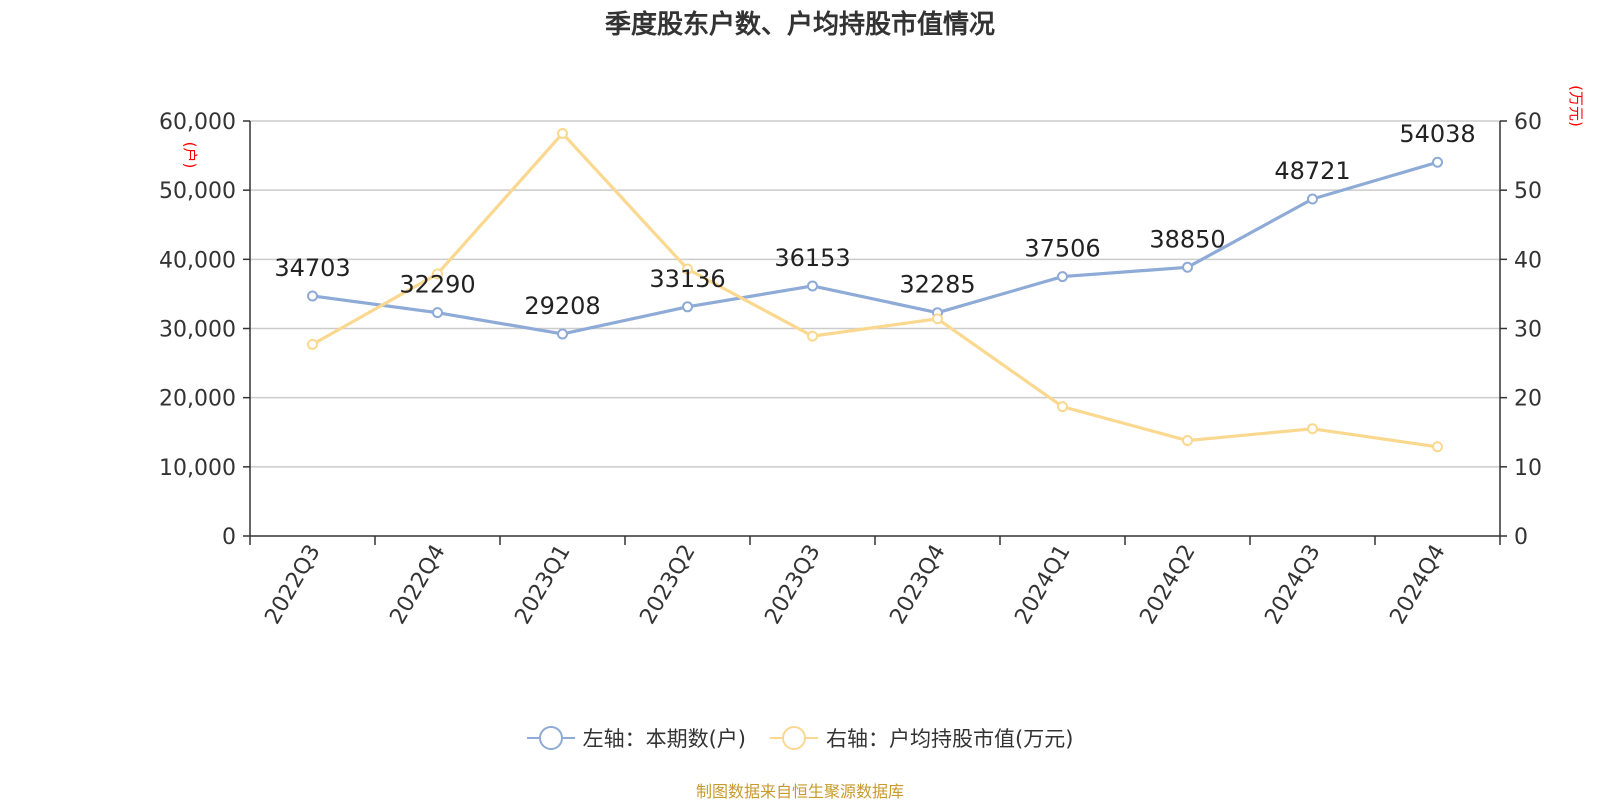  I want to click on data-label: 33136, so click(687, 279).